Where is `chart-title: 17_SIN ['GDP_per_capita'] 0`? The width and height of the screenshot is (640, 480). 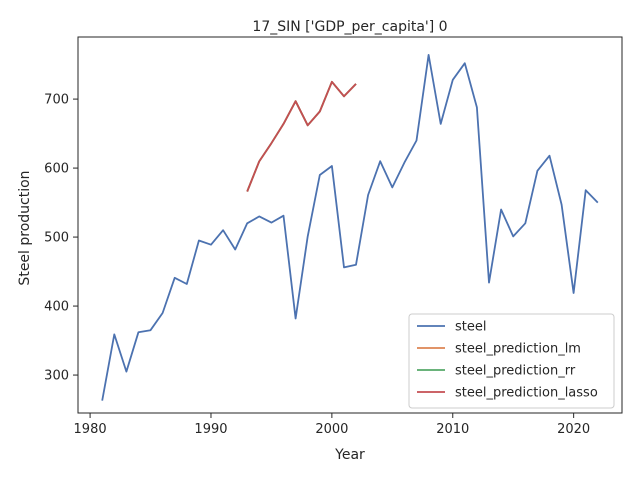
chart-title: 17_SIN ['GDP_per_capita'] 0 is located at coordinates (349, 27).